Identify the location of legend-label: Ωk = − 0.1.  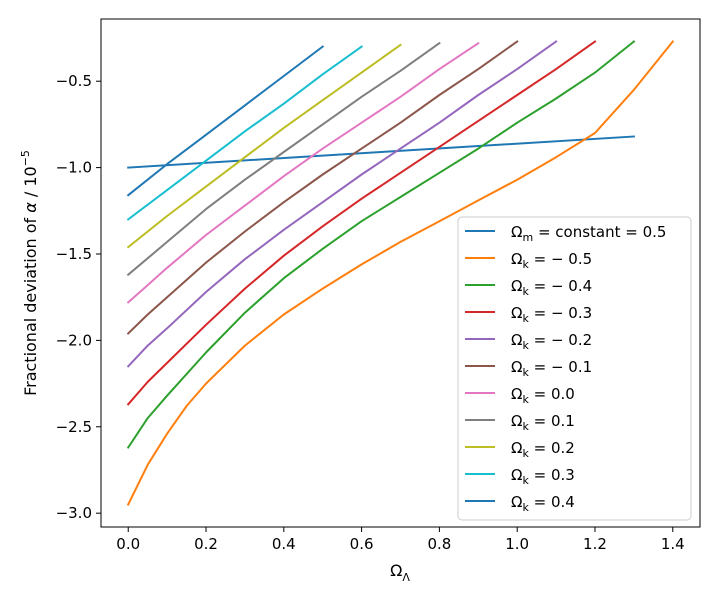
(551, 368).